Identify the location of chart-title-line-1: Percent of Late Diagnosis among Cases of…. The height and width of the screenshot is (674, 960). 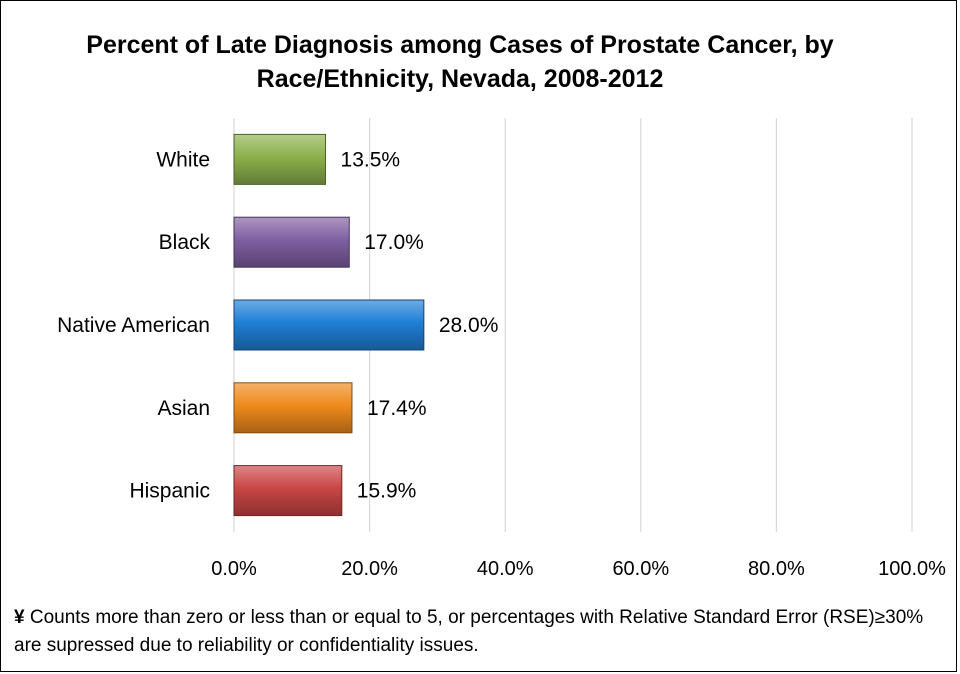
(460, 45).